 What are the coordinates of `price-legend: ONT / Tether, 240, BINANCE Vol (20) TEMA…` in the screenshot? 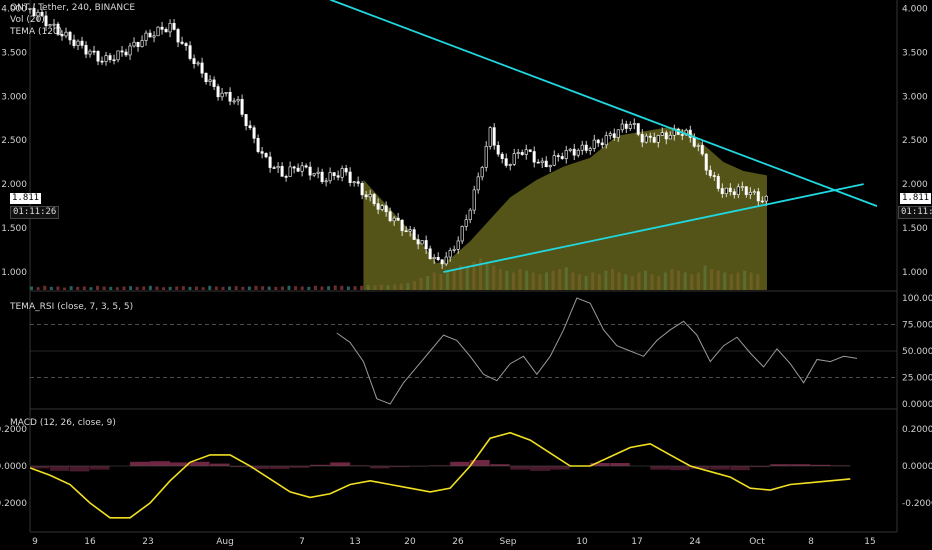 It's located at (72, 20).